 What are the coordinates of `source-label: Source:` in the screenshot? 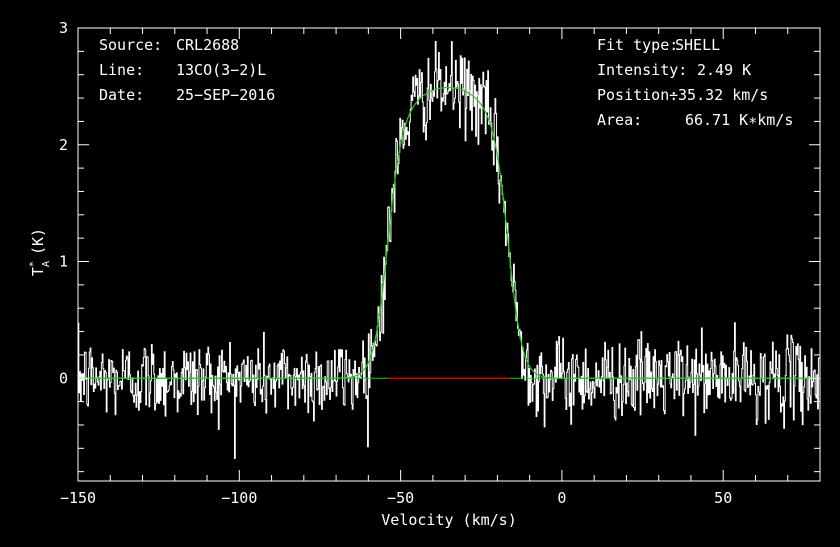 It's located at (130, 45).